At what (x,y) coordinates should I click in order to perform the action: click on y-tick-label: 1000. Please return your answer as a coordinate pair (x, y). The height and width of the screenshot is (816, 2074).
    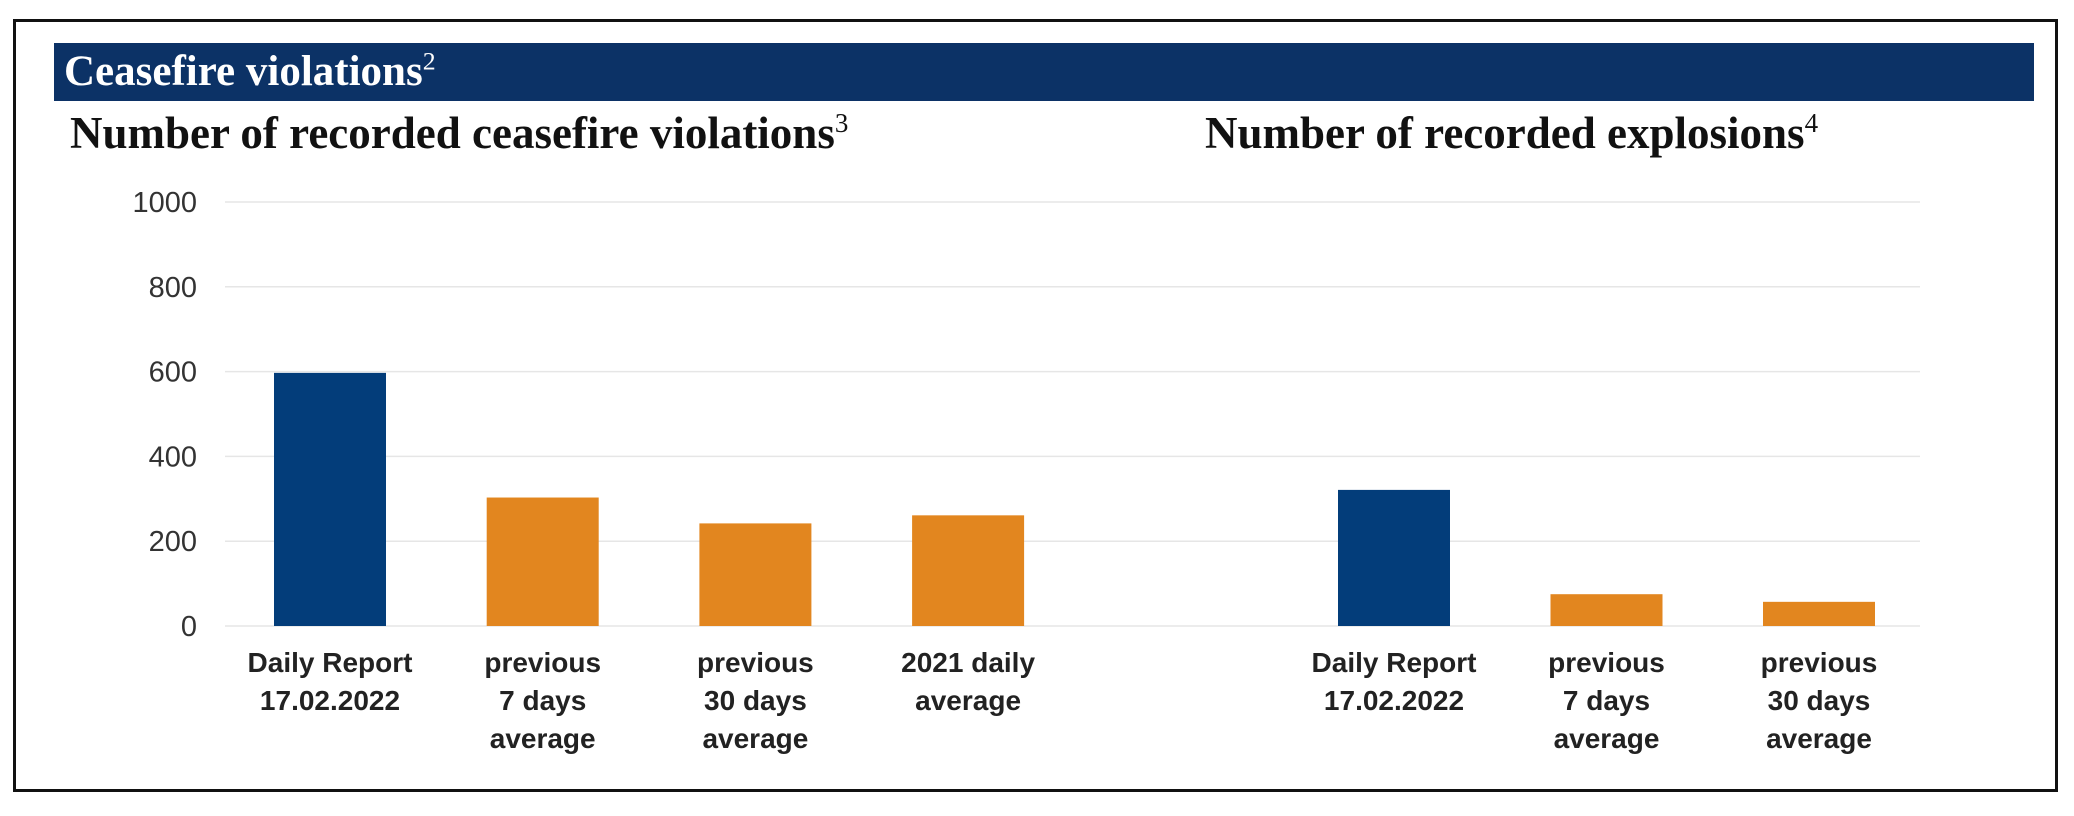
    Looking at the image, I should click on (164, 203).